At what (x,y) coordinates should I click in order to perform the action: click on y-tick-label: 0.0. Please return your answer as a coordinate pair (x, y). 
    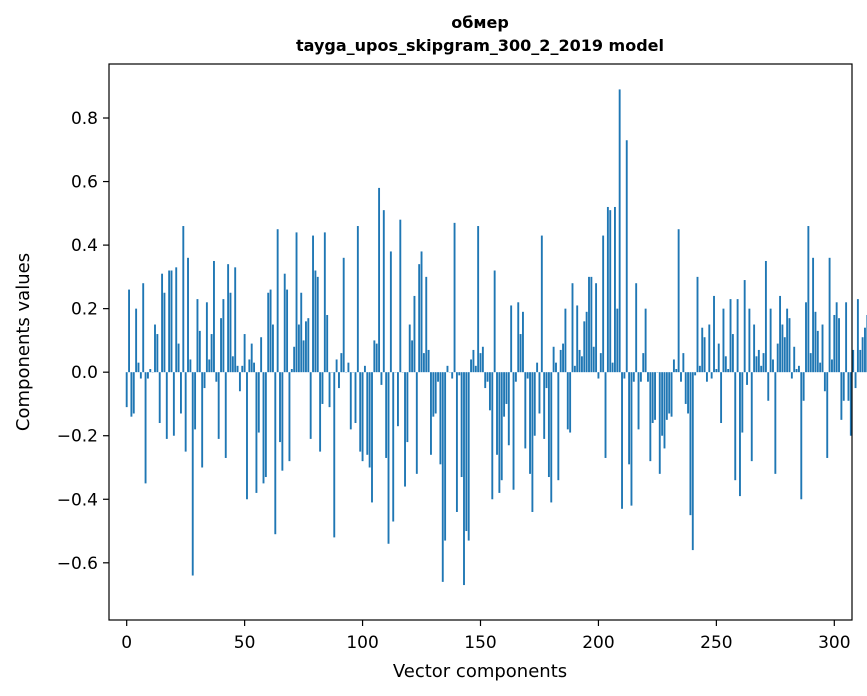
    Looking at the image, I should click on (84, 373).